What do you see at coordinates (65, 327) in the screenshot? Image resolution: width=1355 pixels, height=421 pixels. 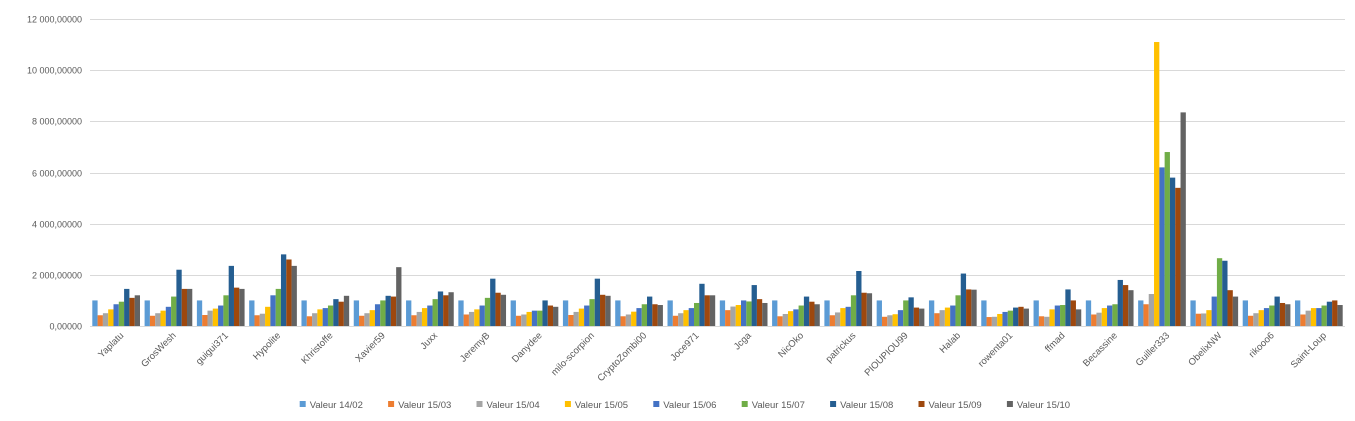 I see `y-tick-label: 0,00000` at bounding box center [65, 327].